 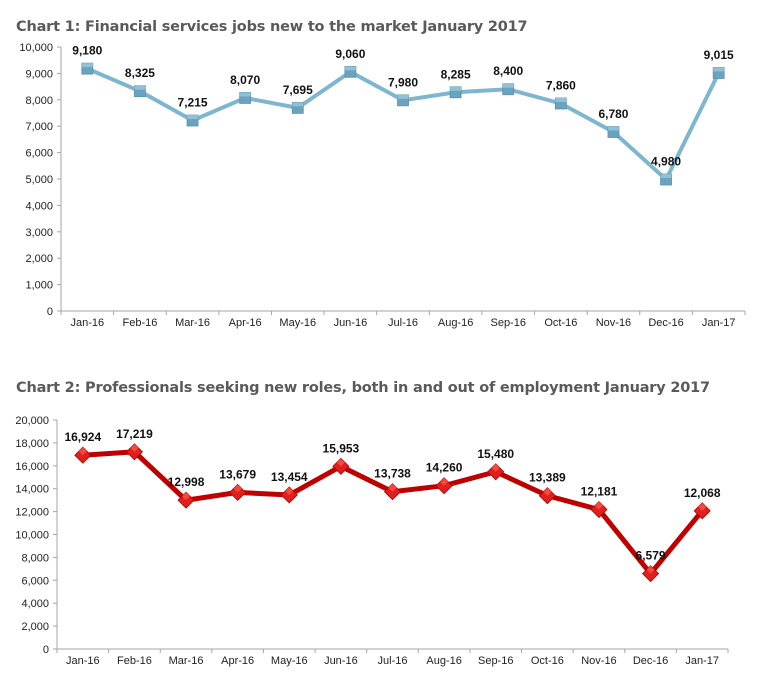 I want to click on chart-2-y-tick-label: 10,000, so click(x=32, y=536).